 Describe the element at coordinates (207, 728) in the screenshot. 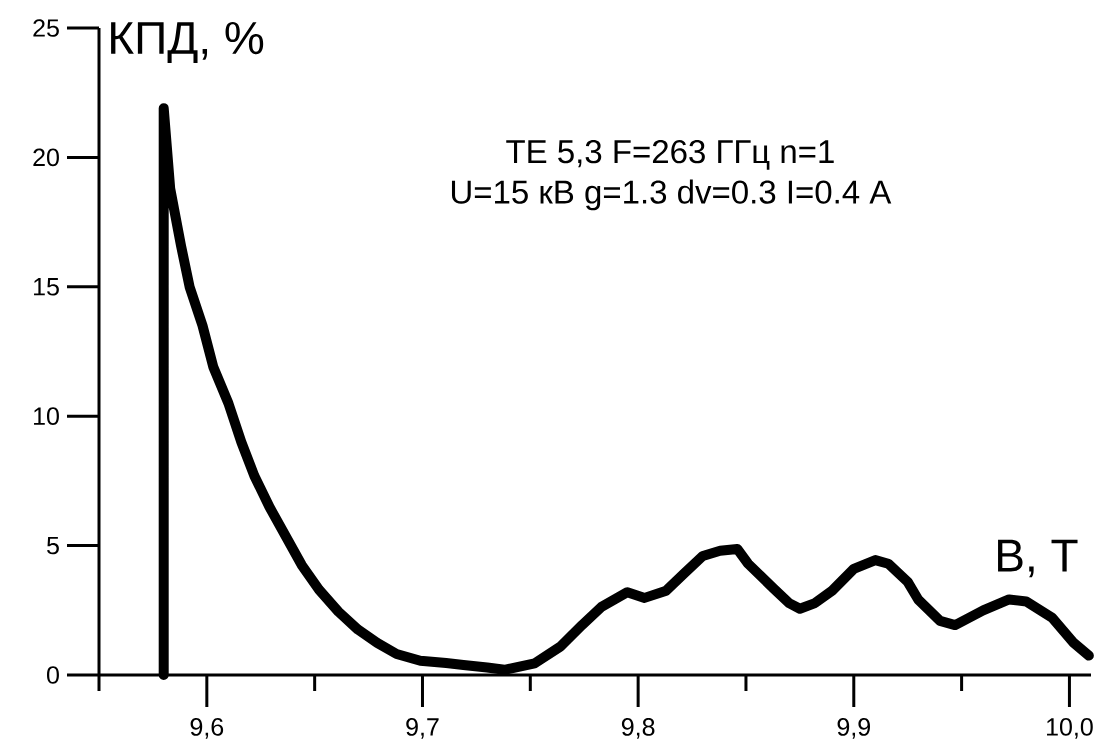

I see `x-tick-label: 9,6` at that location.